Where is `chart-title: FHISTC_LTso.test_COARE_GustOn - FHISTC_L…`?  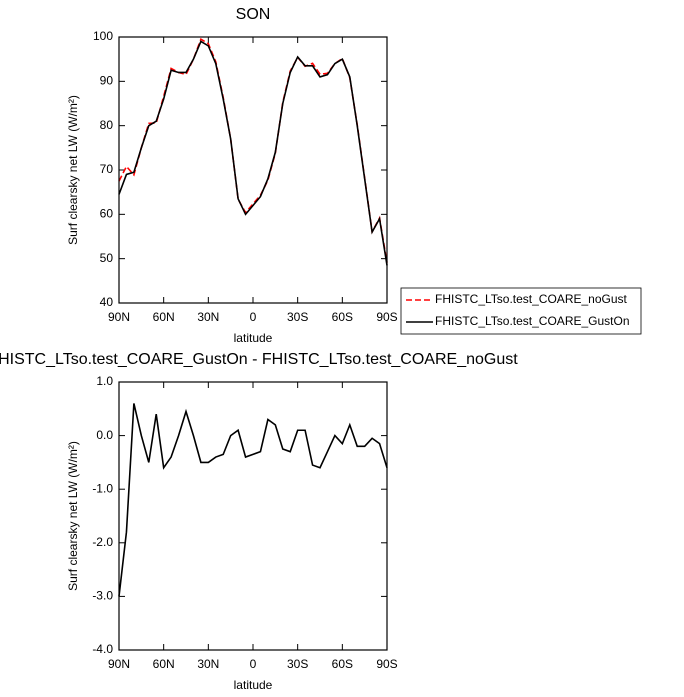
chart-title: FHISTC_LTso.test_COARE_GustOn - FHISTC_L… is located at coordinates (259, 359).